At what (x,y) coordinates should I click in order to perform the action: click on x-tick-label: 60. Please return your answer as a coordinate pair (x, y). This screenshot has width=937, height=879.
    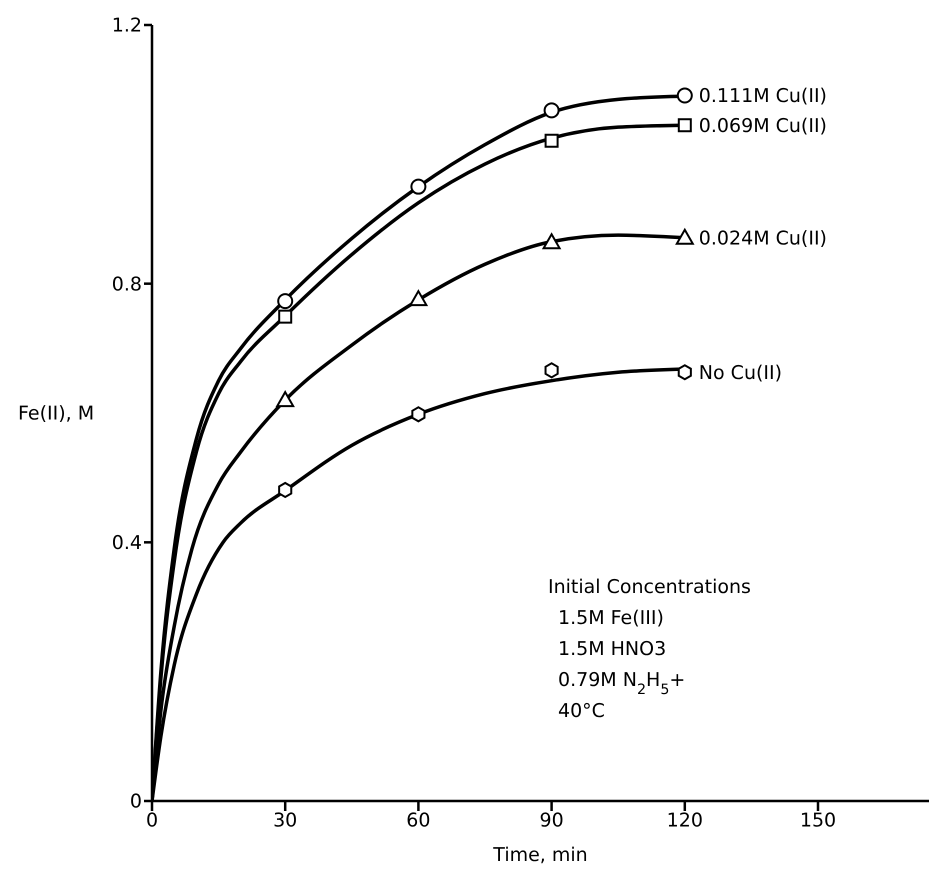
    Looking at the image, I should click on (418, 820).